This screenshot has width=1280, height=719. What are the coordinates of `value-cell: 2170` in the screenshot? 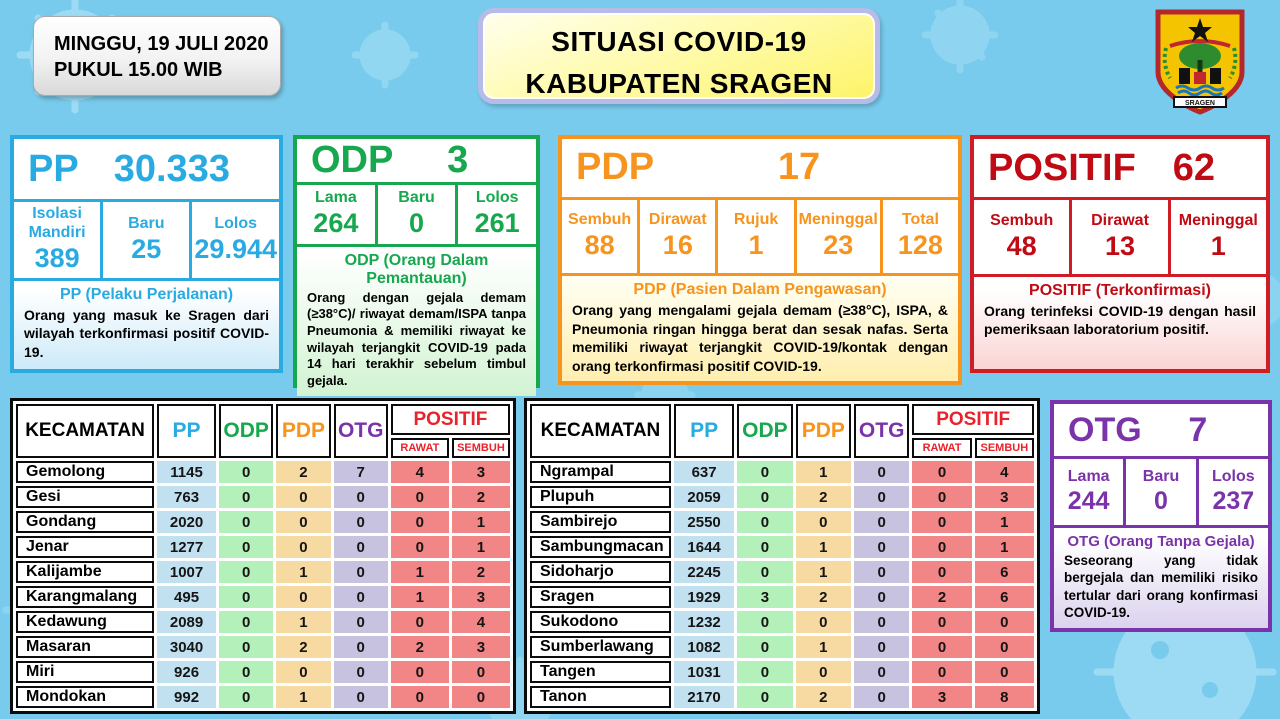 It's located at (704, 697).